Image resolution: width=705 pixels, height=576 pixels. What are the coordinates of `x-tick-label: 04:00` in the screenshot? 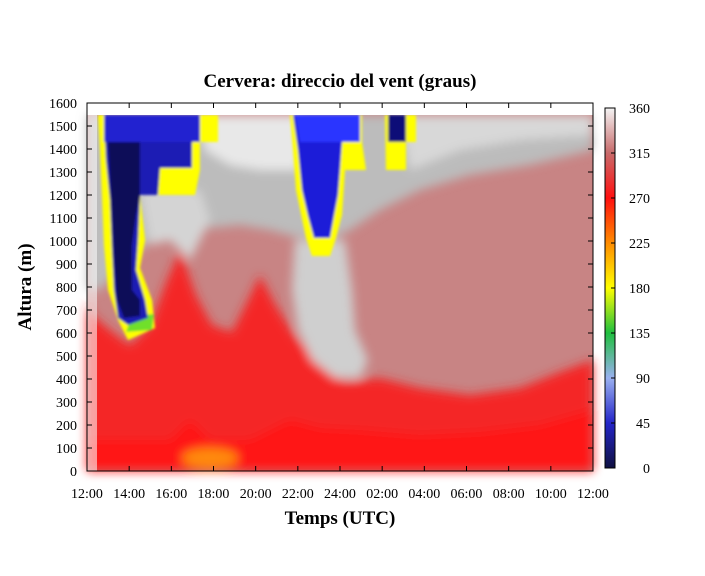 It's located at (424, 494).